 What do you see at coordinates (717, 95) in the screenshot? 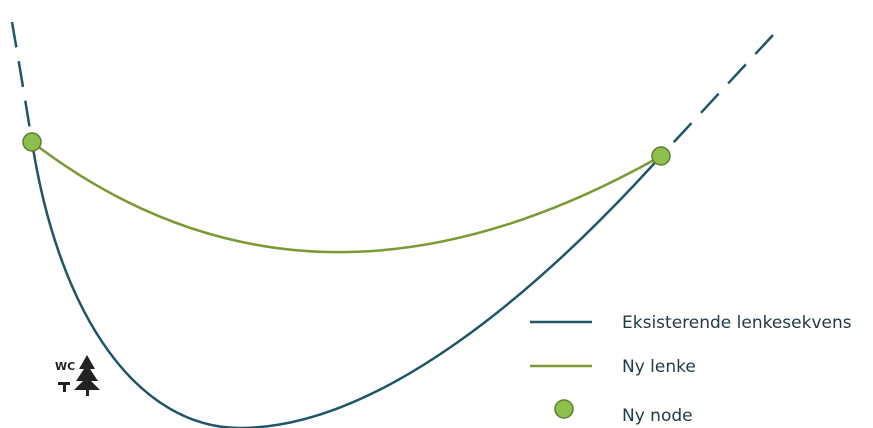
I see `existing-link-dashed-right` at bounding box center [717, 95].